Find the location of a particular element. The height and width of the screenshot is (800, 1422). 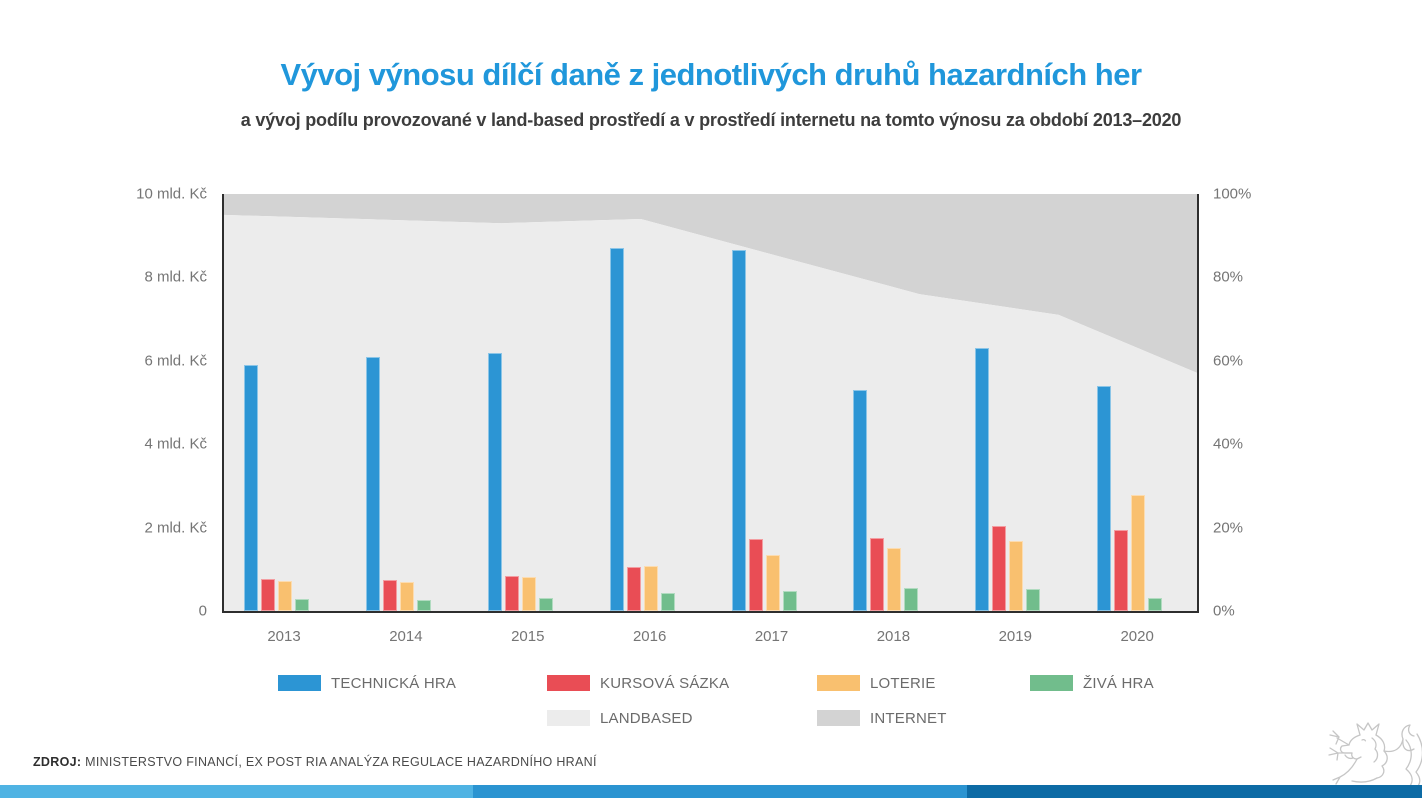

legend-label: KURSOVÁ SÁZKA is located at coordinates (665, 683).